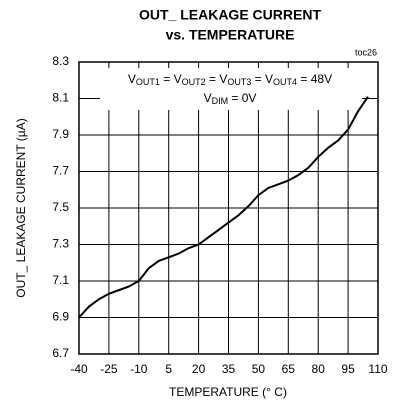  Describe the element at coordinates (319, 369) in the screenshot. I see `x-tick-label: 80` at that location.